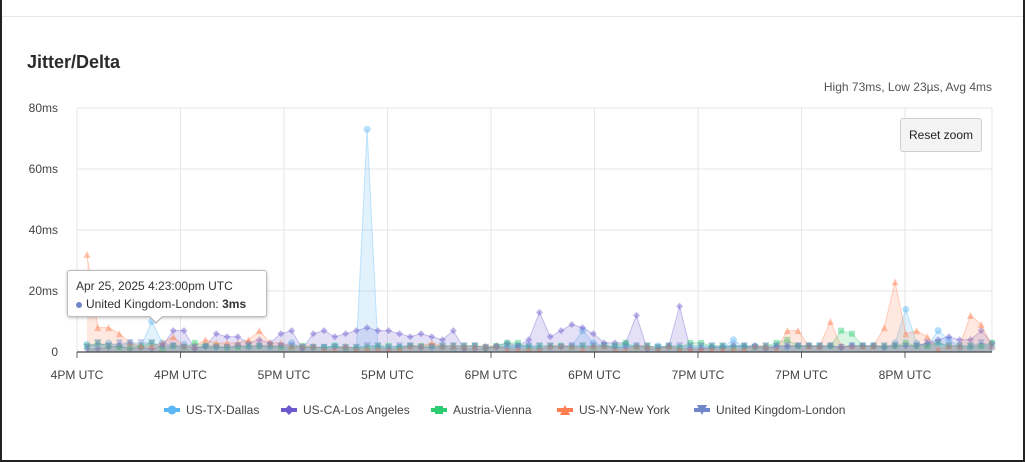  Describe the element at coordinates (345, 410) in the screenshot. I see `legend-item: US-CA-Los Angeles` at that location.